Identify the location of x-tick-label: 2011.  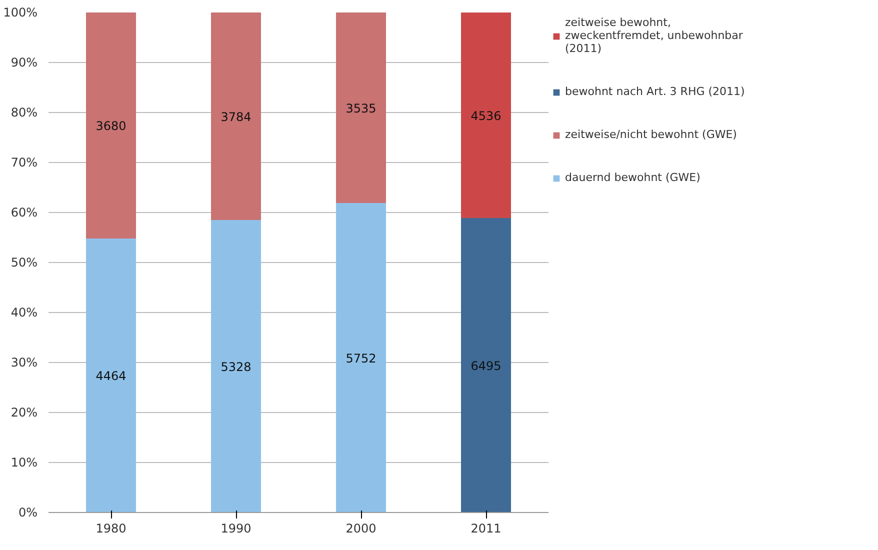
(486, 529).